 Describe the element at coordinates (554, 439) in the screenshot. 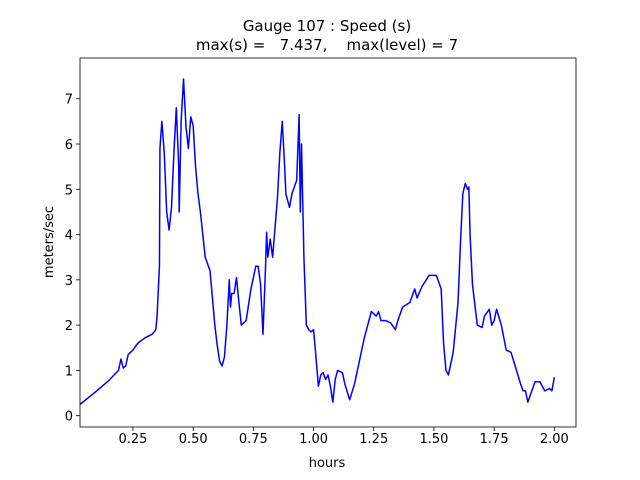

I see `x-tick-label: 2.00` at that location.